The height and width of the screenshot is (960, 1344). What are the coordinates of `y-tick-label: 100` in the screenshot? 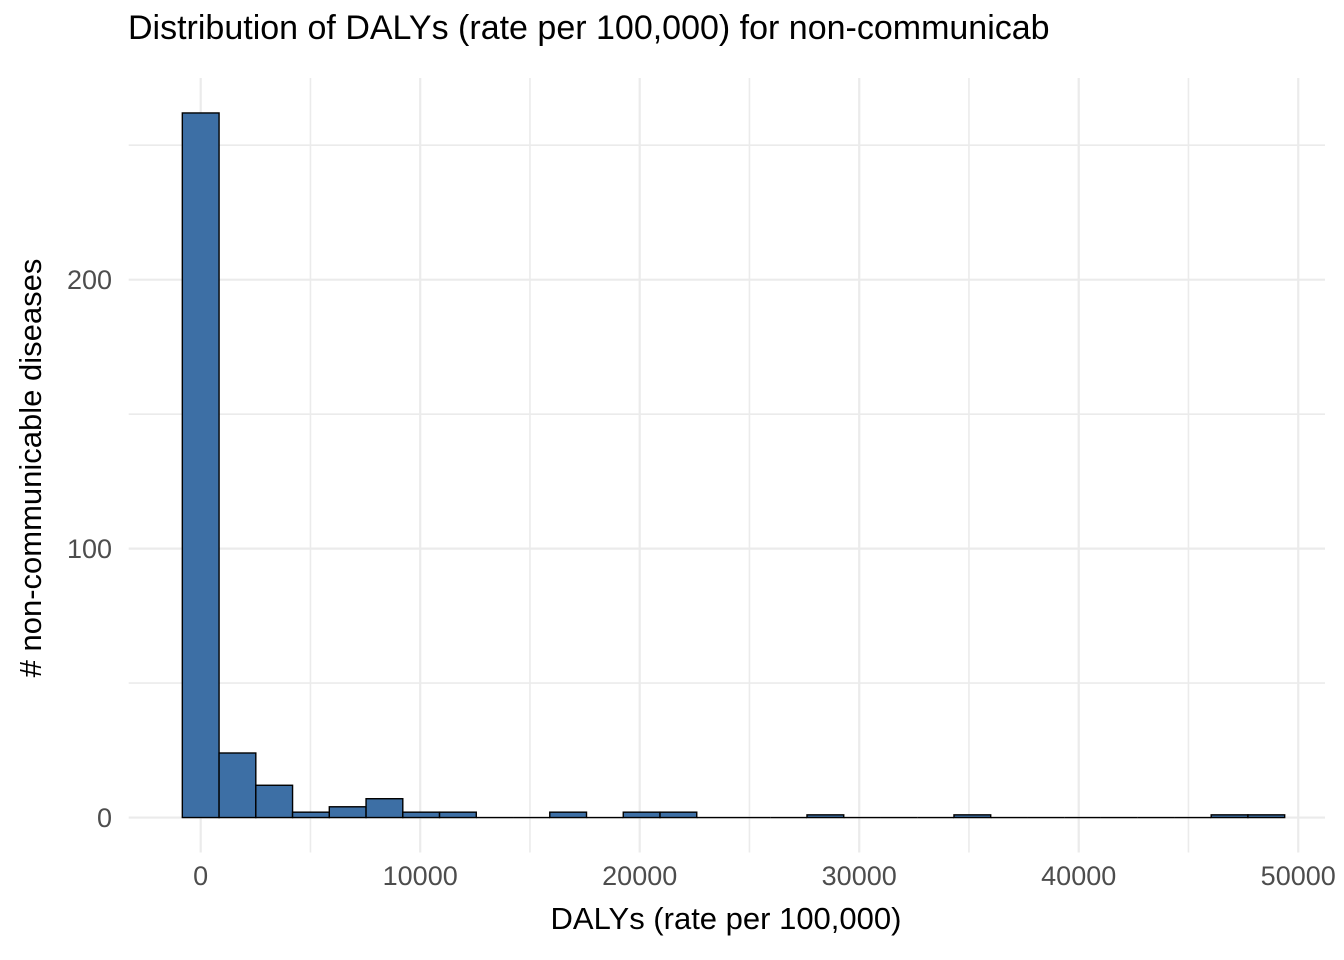 It's located at (89, 548).